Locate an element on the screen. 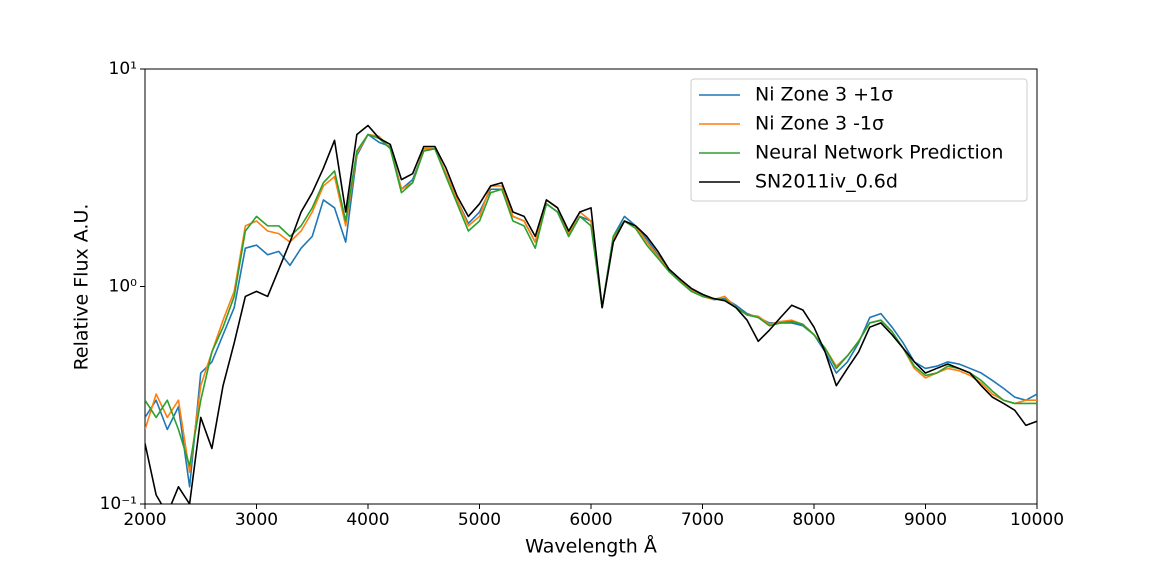 This screenshot has width=1152, height=576. legend-box is located at coordinates (859, 140).